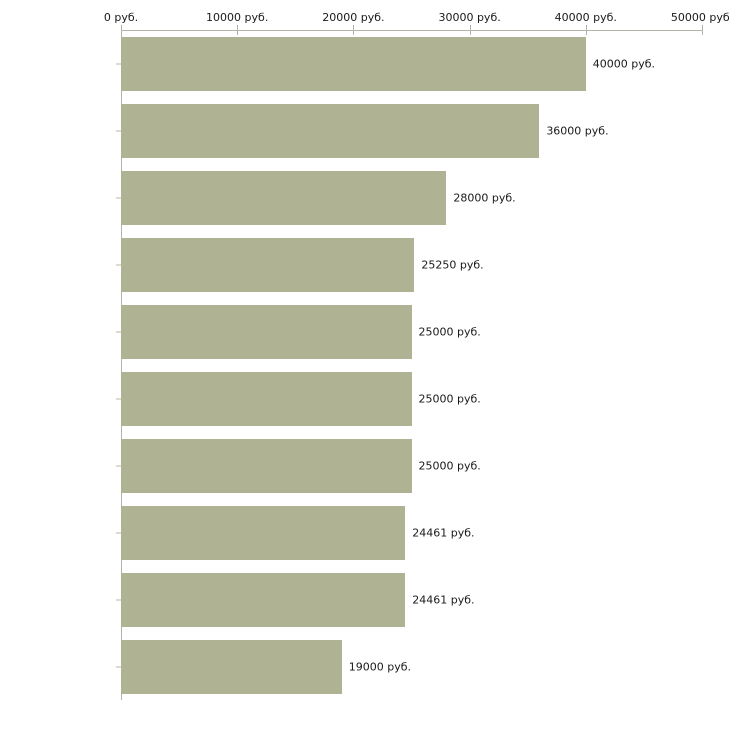  What do you see at coordinates (121, 365) in the screenshot?
I see `y-axis-line` at bounding box center [121, 365].